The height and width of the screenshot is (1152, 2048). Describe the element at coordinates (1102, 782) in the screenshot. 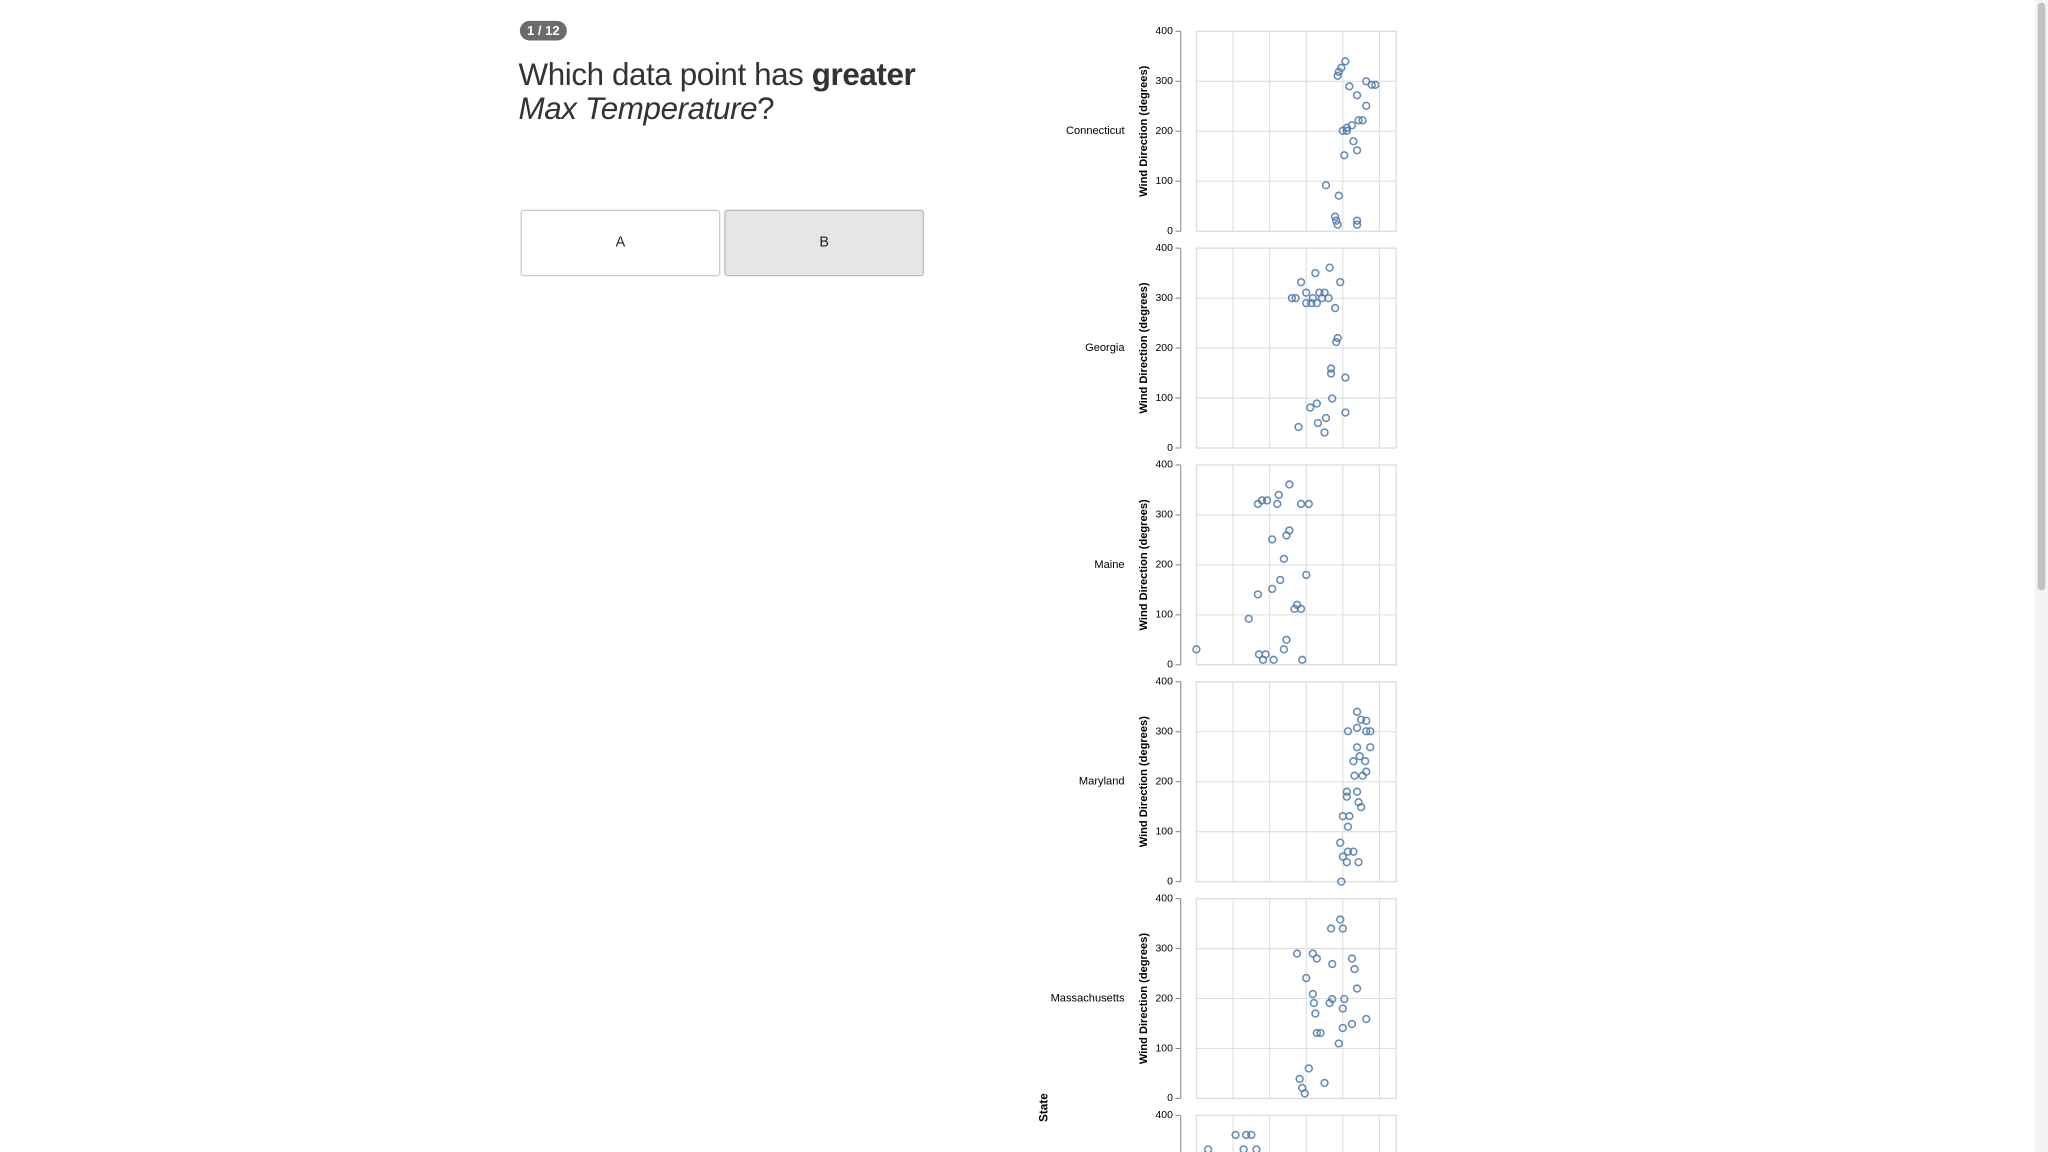

I see `facet-label: Maryland` at that location.